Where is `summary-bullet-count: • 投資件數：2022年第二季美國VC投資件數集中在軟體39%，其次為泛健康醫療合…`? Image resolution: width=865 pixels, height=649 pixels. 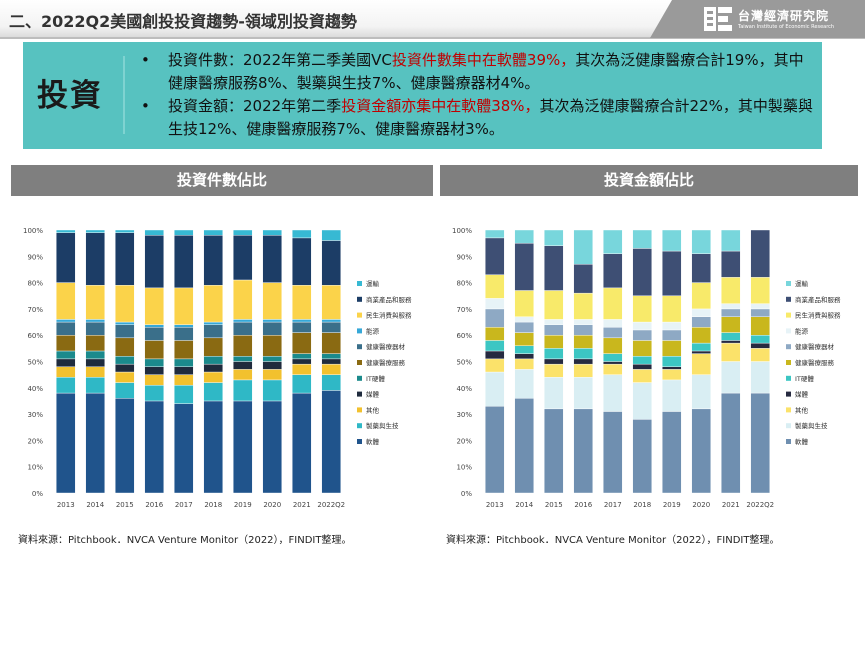 summary-bullet-count: • 投資件數：2022年第二季美國VC投資件數集中在軟體39%，其次為泛健康醫療合… is located at coordinates (477, 72).